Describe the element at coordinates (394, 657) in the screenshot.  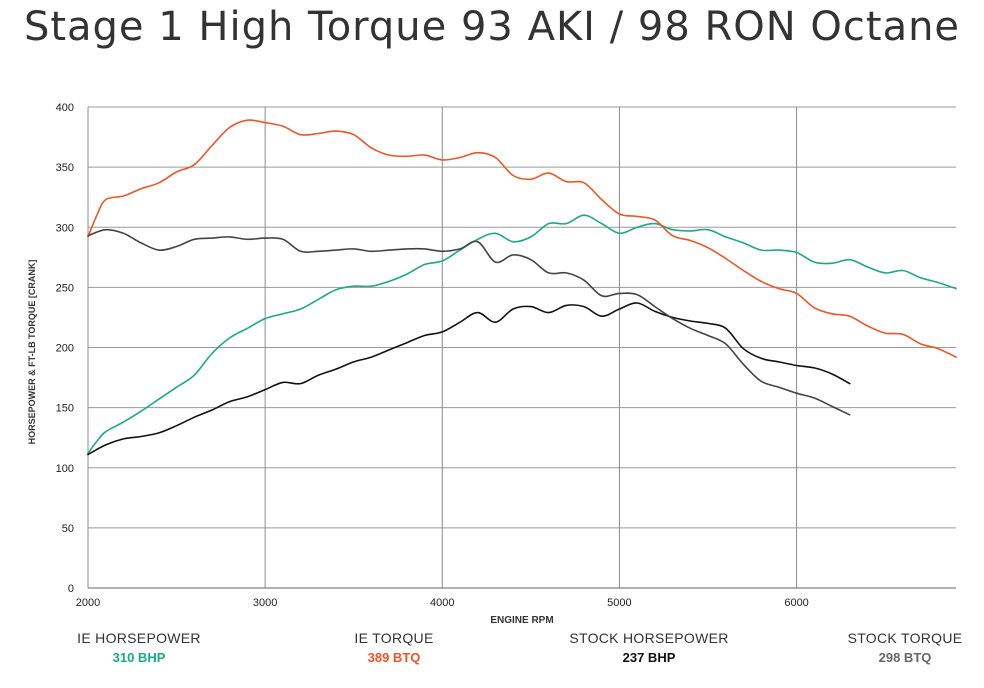
I see `legend-value: 389 BTQ` at that location.